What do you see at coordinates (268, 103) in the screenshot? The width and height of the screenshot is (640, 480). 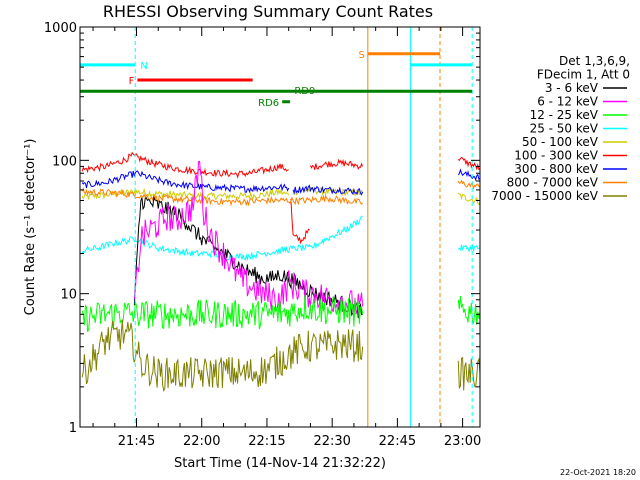 I see `annotation-label-11: RD6` at bounding box center [268, 103].